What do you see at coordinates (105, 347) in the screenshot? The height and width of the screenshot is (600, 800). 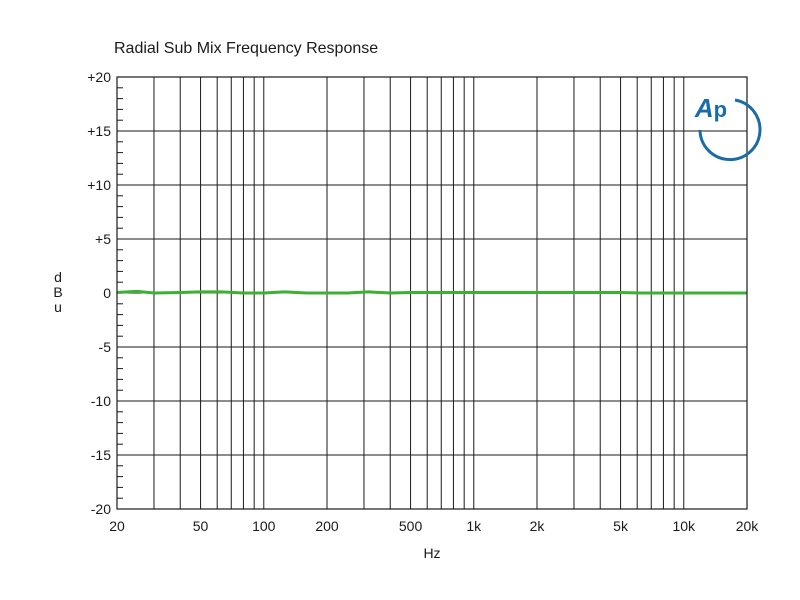 I see `y-tick-label: -5` at bounding box center [105, 347].